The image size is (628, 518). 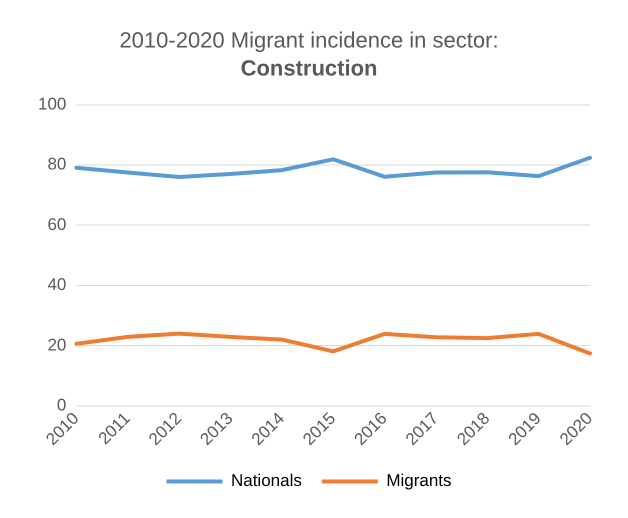 I want to click on y-tick-label: 100, so click(x=52, y=104).